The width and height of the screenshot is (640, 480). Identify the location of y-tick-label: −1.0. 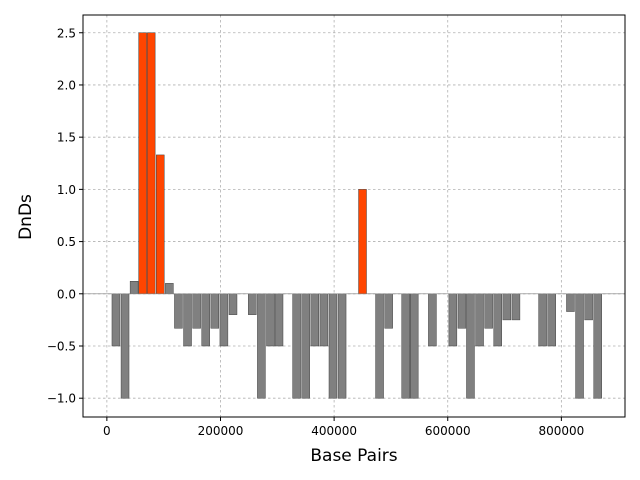
(61, 399).